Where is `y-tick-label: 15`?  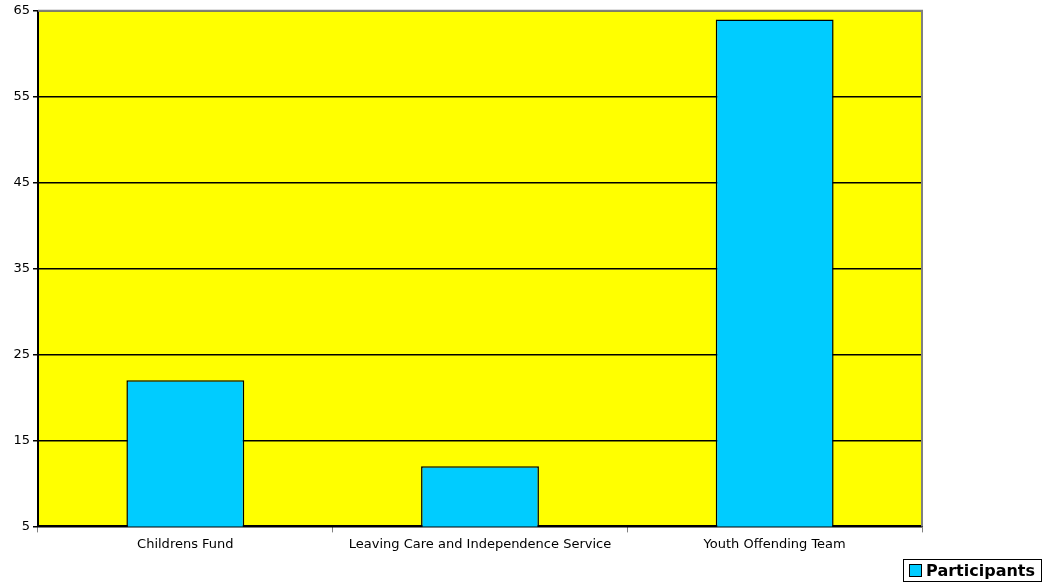
y-tick-label: 15 is located at coordinates (21, 439).